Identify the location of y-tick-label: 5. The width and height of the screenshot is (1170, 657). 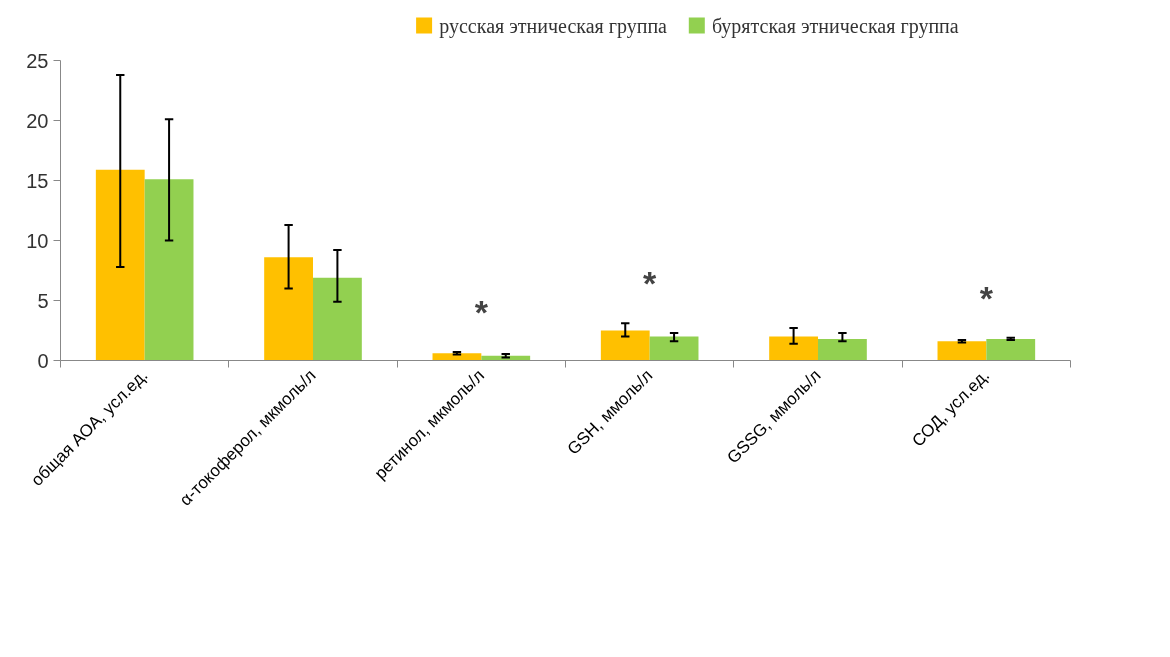
(43, 300).